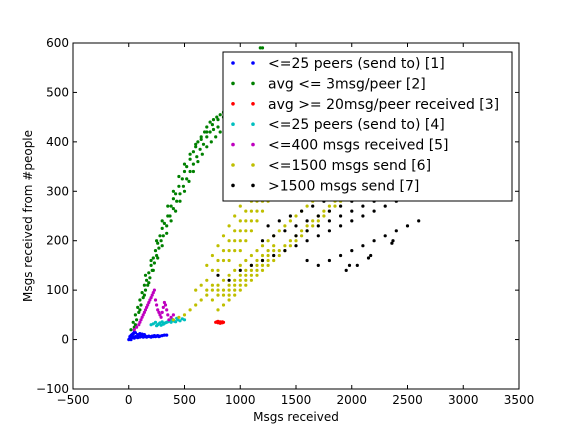 Image resolution: width=578 pixels, height=434 pixels. What do you see at coordinates (358, 146) in the screenshot?
I see `legend-label: <=400 msgs received [5]` at bounding box center [358, 146].